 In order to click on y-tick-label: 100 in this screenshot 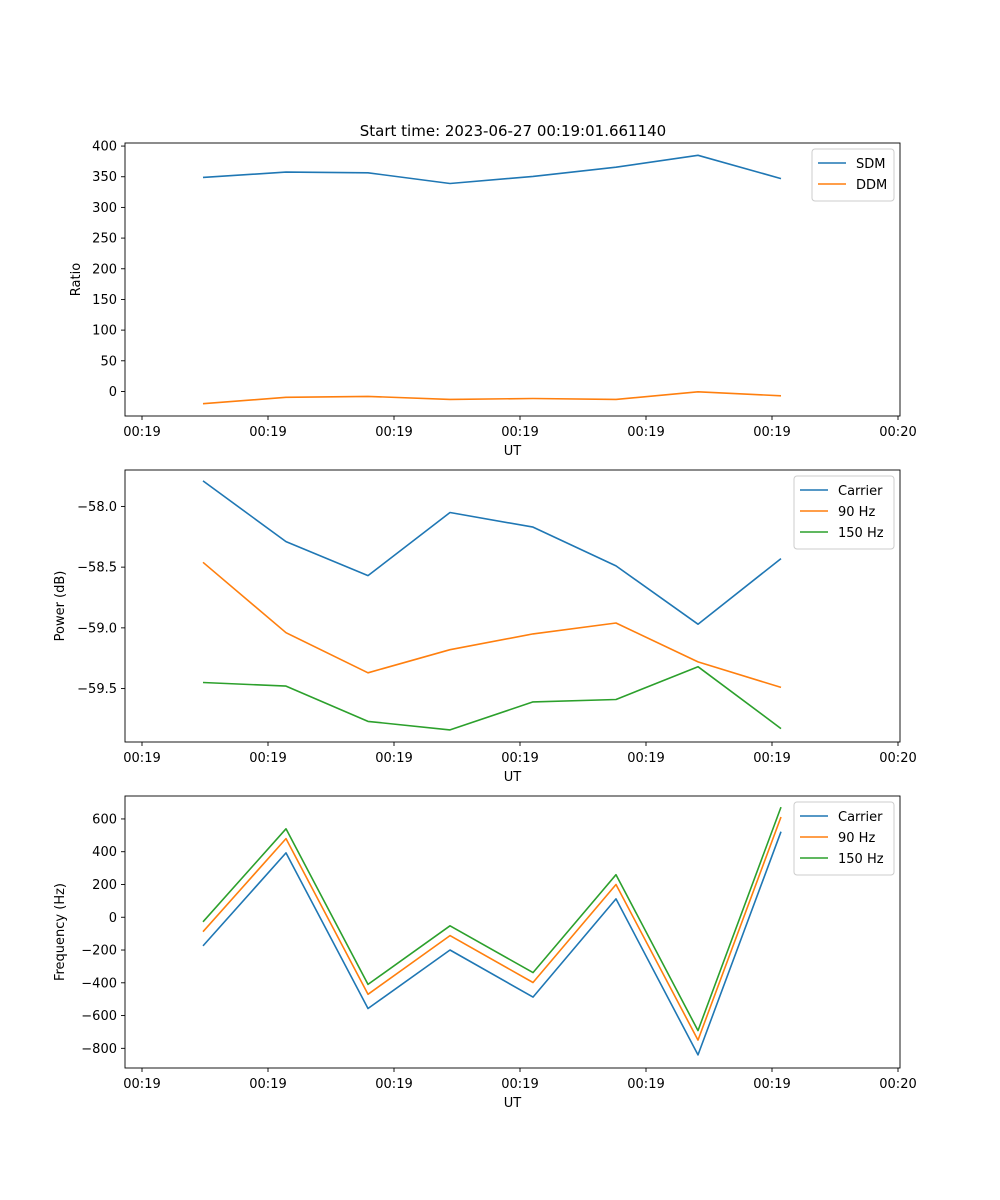, I will do `click(104, 331)`.